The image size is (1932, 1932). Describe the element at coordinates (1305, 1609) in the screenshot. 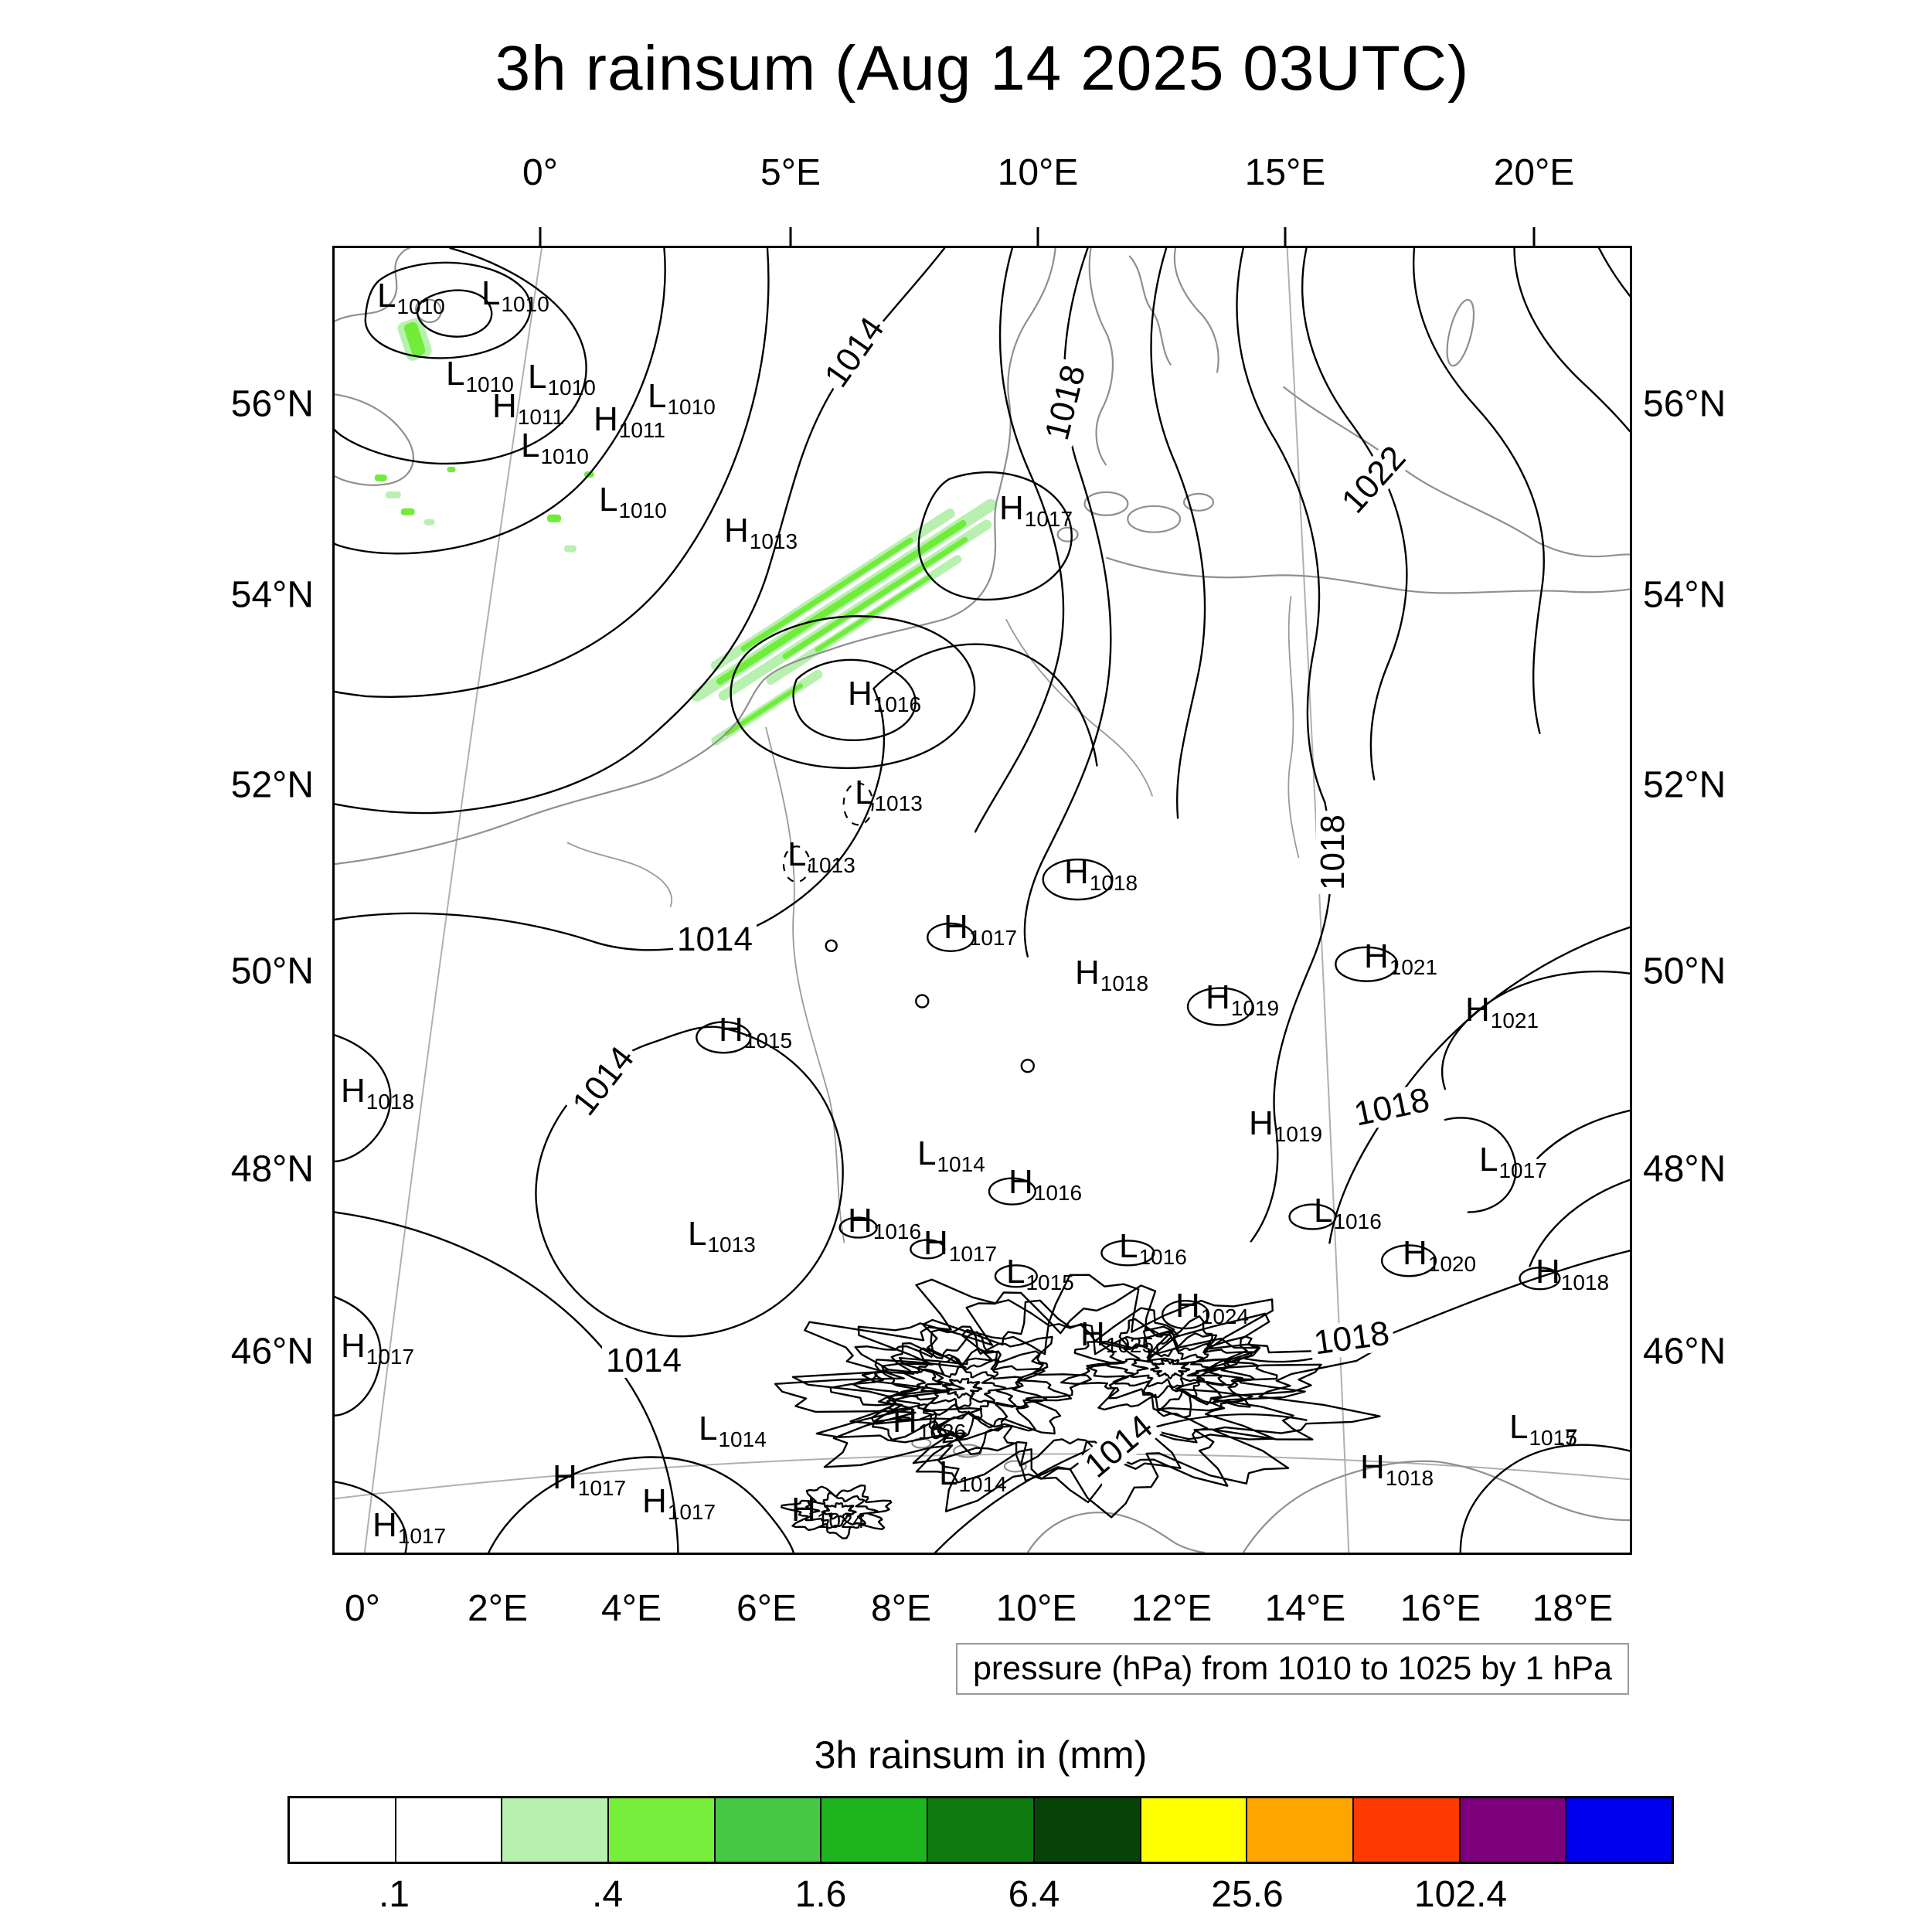

I see `lon-tick-label: 14°E` at that location.